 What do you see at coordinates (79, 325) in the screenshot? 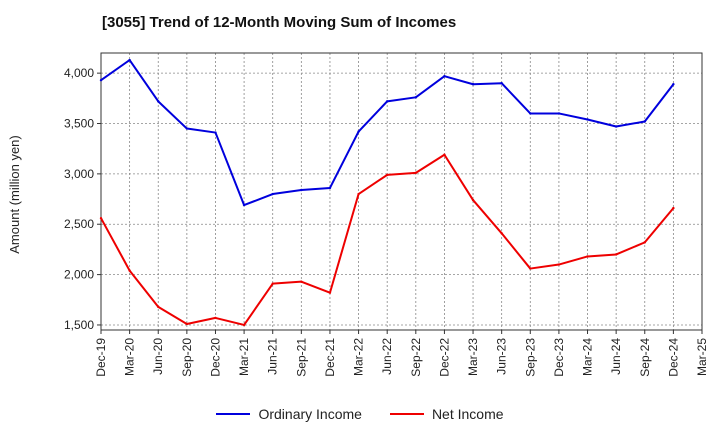
I see `y-tick-label: 1,500` at bounding box center [79, 325].